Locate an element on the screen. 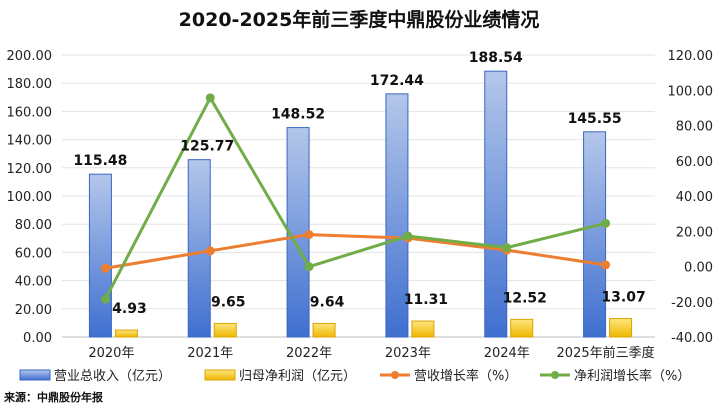 This screenshot has height=409, width=719. net-profit-data-label: 9.65 is located at coordinates (228, 302).